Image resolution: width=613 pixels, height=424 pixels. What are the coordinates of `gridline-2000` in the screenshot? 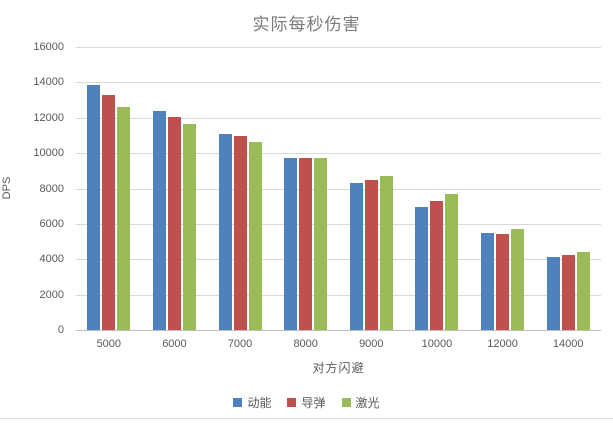 It's located at (338, 295).